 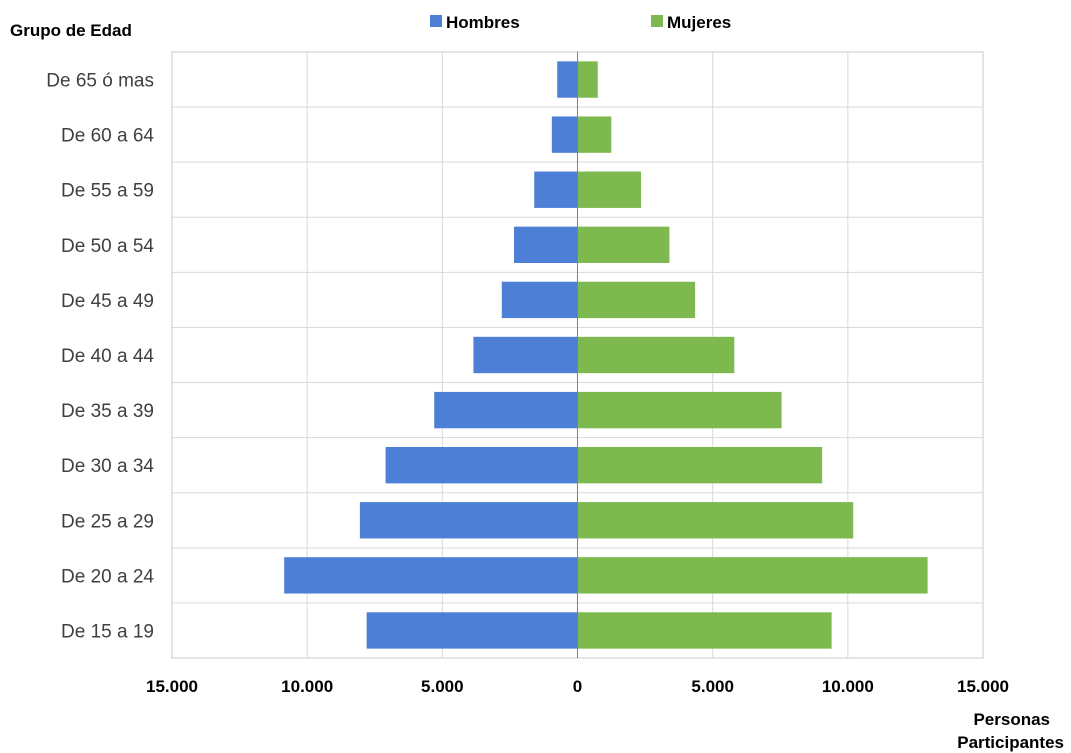 What do you see at coordinates (107, 246) in the screenshot?
I see `category-label: De 50 a 54` at bounding box center [107, 246].